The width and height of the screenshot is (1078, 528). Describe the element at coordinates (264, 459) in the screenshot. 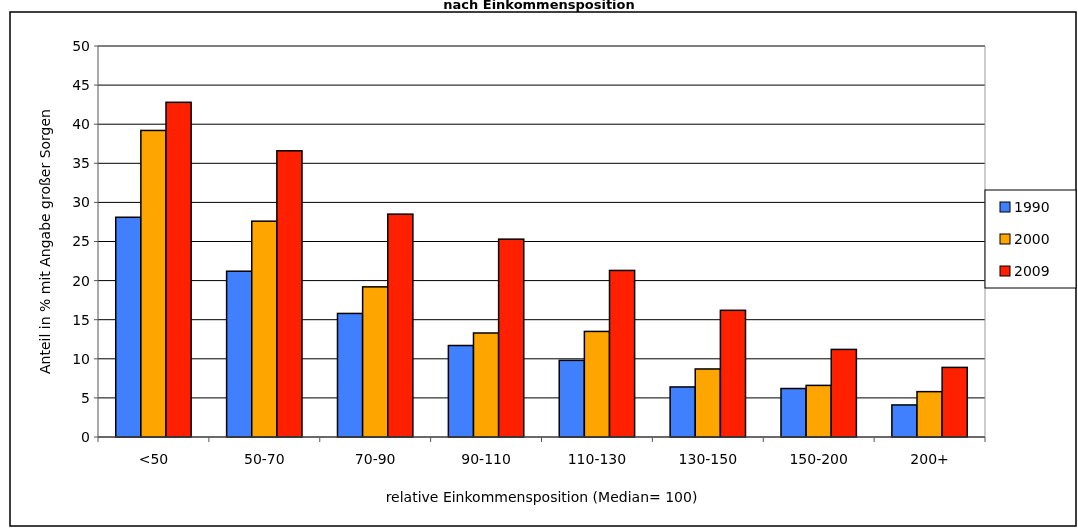

I see `x-tick-label: 50-70` at that location.